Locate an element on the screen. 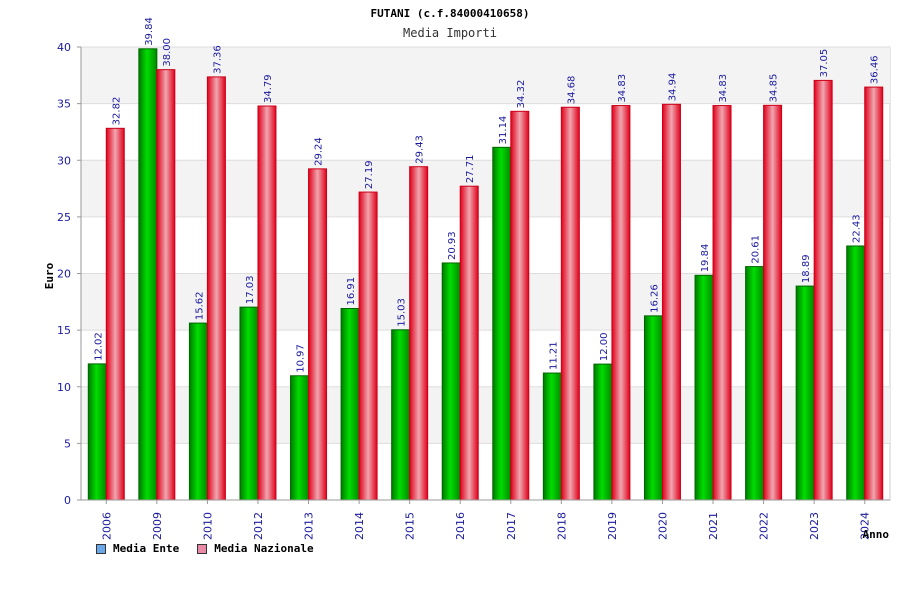 This screenshot has width=900, height=600. x-tick-label: 2015 is located at coordinates (410, 526).